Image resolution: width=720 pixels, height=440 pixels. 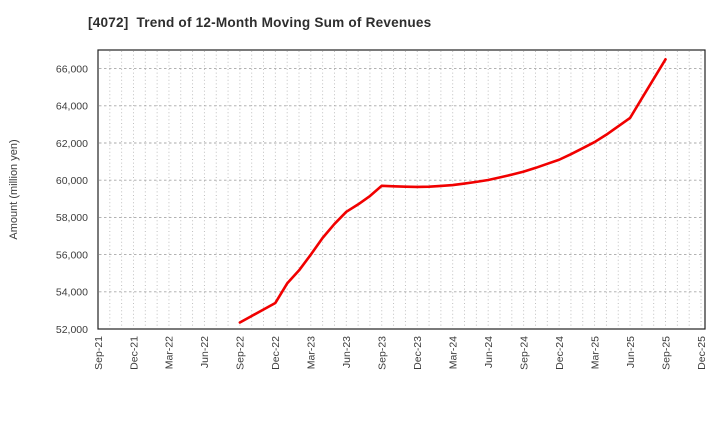 I want to click on x-tick-label: Jun-24, so click(x=489, y=352).